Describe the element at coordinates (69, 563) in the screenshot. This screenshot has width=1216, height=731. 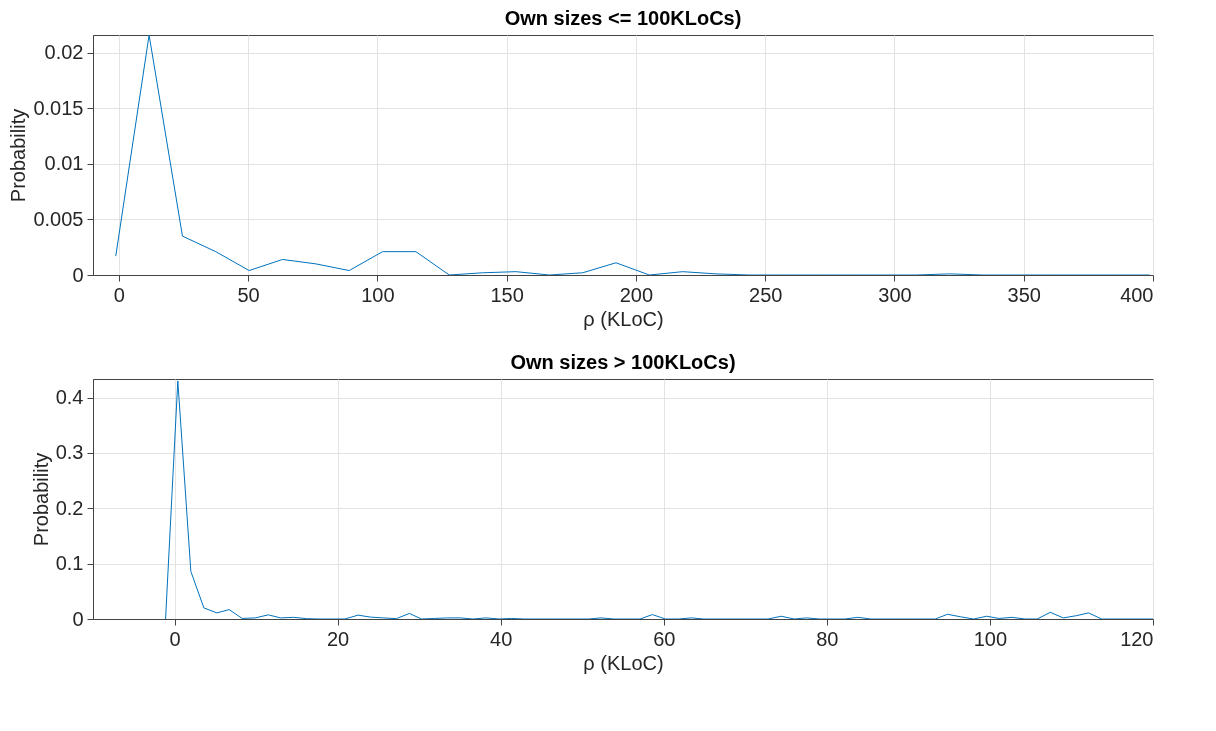
I see `y-tick-label: 0.1` at that location.